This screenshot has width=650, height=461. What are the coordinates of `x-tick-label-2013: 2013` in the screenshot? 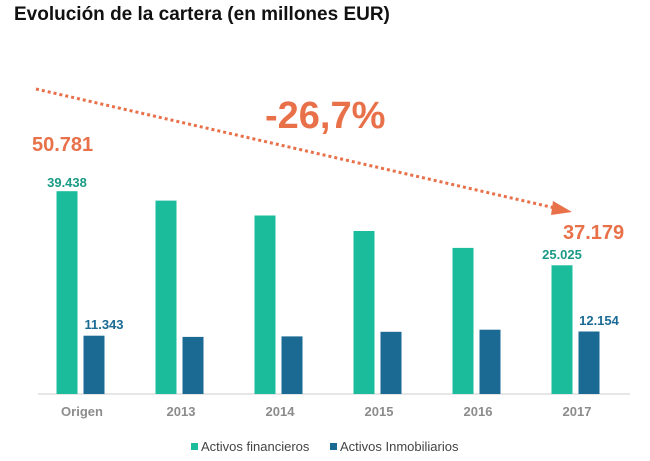 It's located at (181, 411).